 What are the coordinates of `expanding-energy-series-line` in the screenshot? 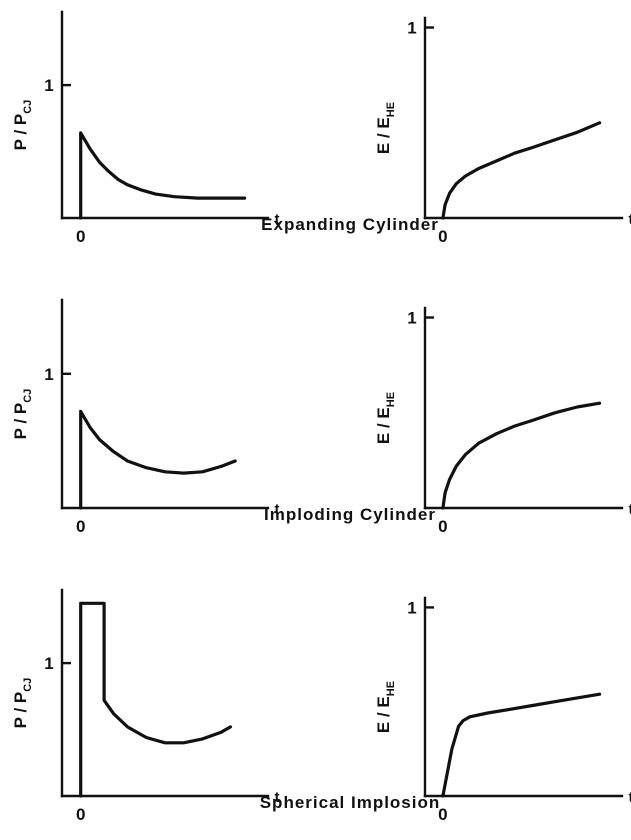 It's located at (521, 170).